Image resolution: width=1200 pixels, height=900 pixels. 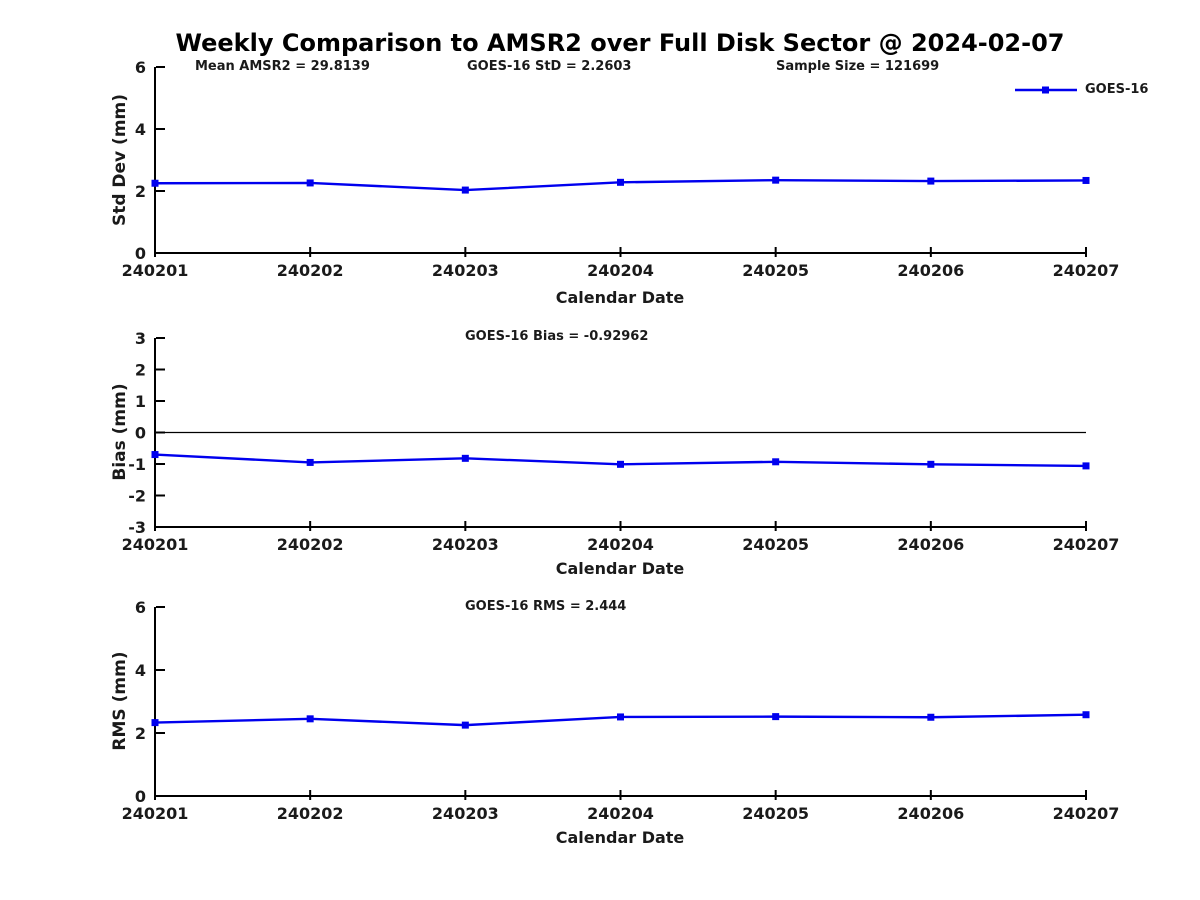 I want to click on legend-marker-icon, so click(x=1045, y=89).